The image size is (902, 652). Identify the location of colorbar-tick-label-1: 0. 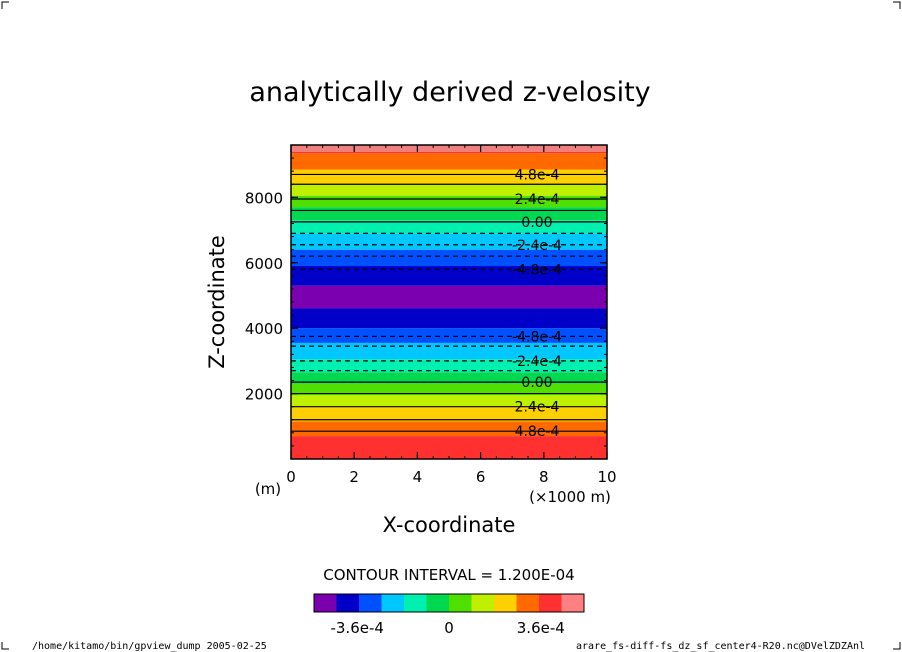
(449, 628).